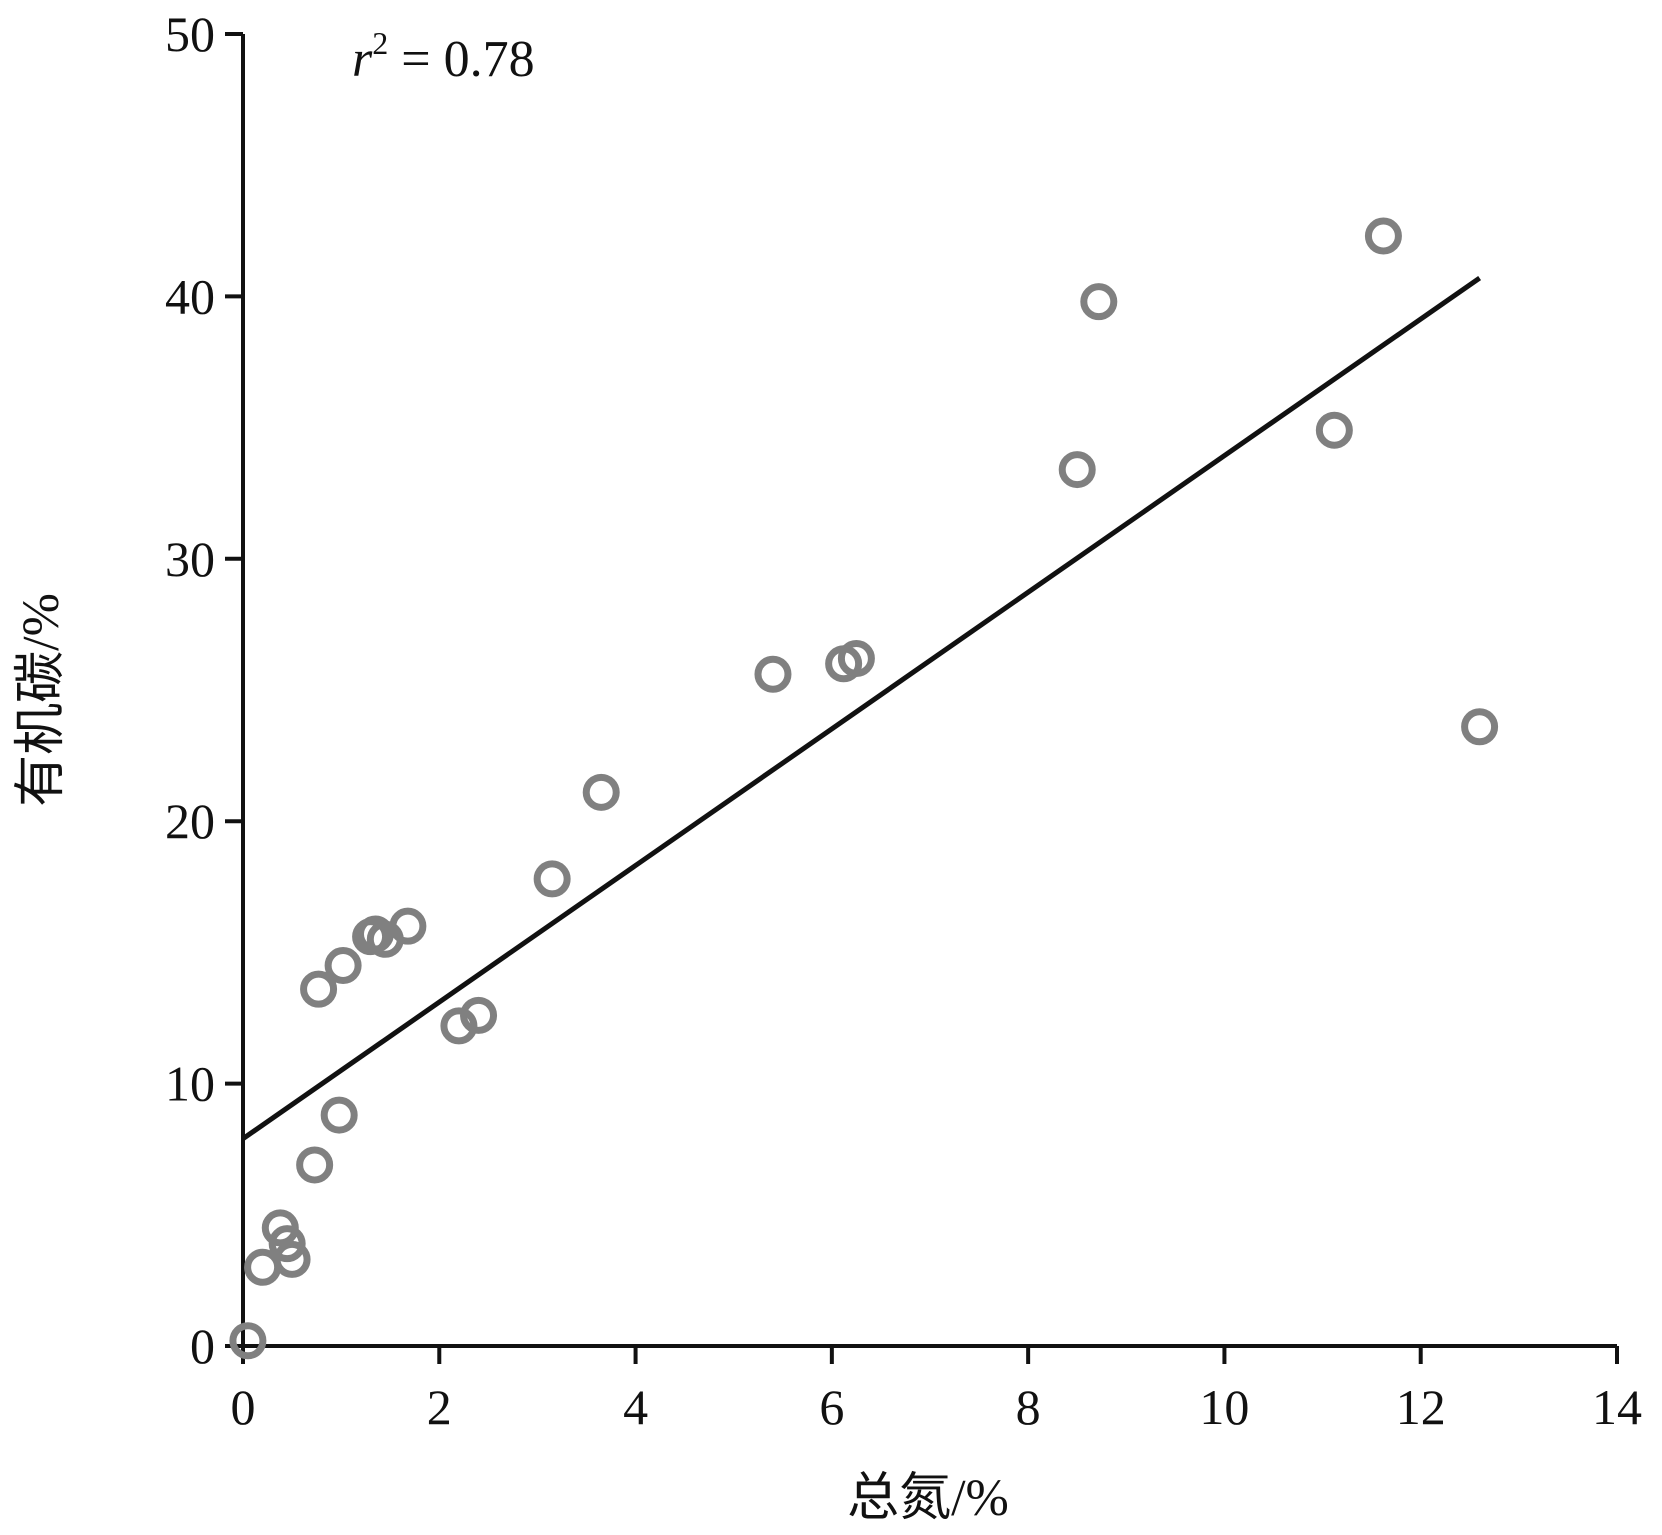  Describe the element at coordinates (190, 34) in the screenshot. I see `y-tick-label: 50` at that location.